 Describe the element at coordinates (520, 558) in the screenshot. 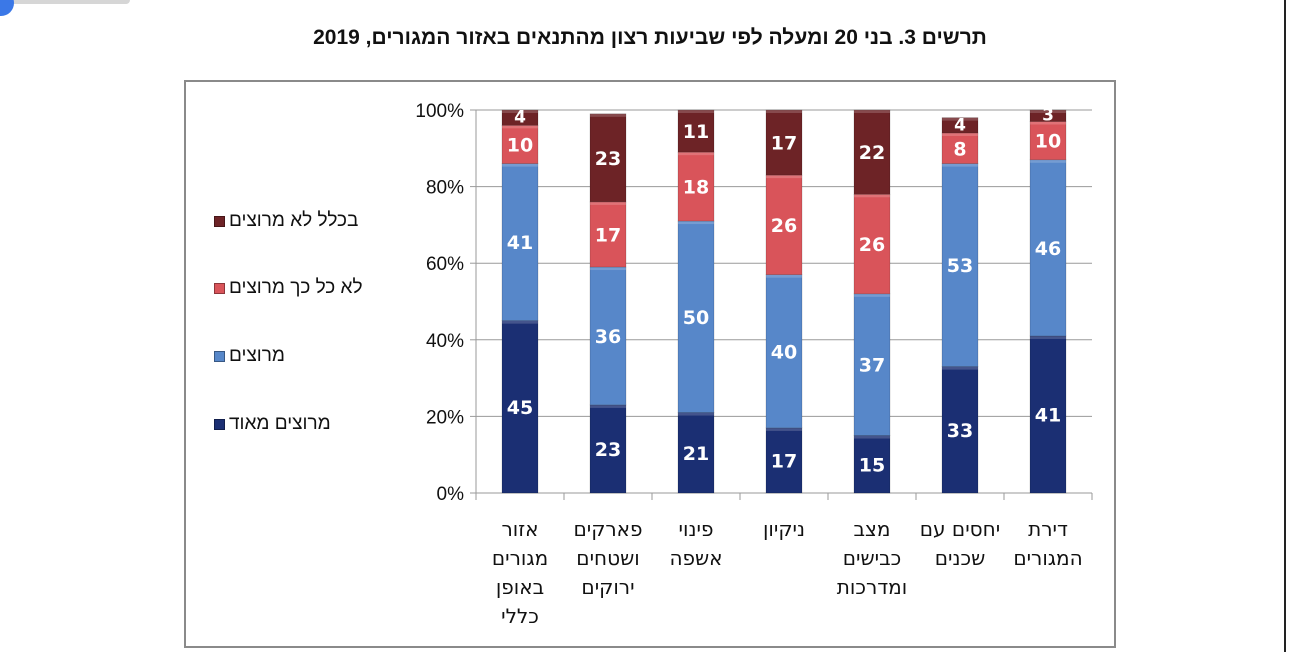

I see `x-category-label: מגורים` at that location.